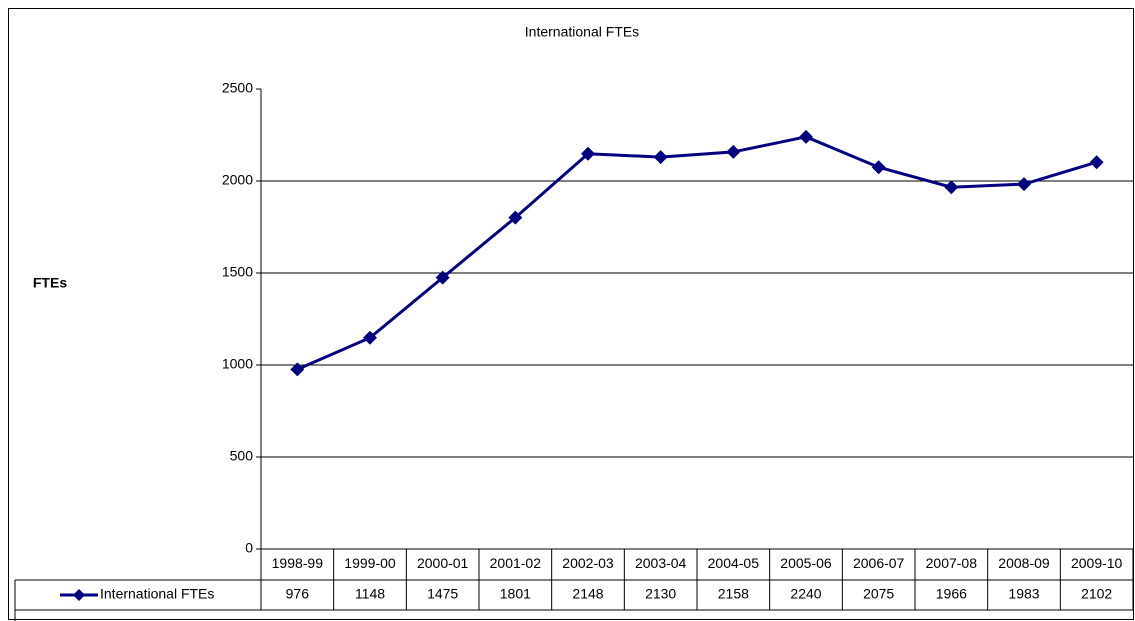  Describe the element at coordinates (237, 88) in the screenshot. I see `y-tick-label: 2500` at that location.